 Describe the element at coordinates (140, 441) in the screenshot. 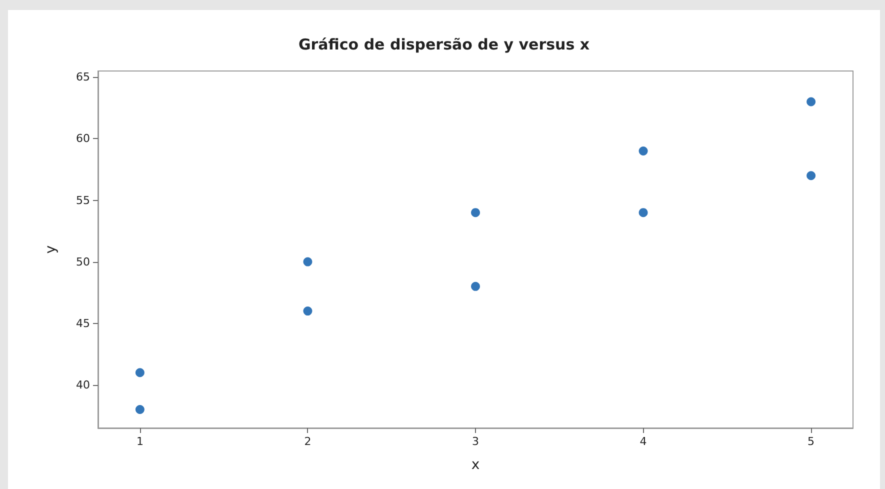

I see `x-tick-label: 1` at that location.